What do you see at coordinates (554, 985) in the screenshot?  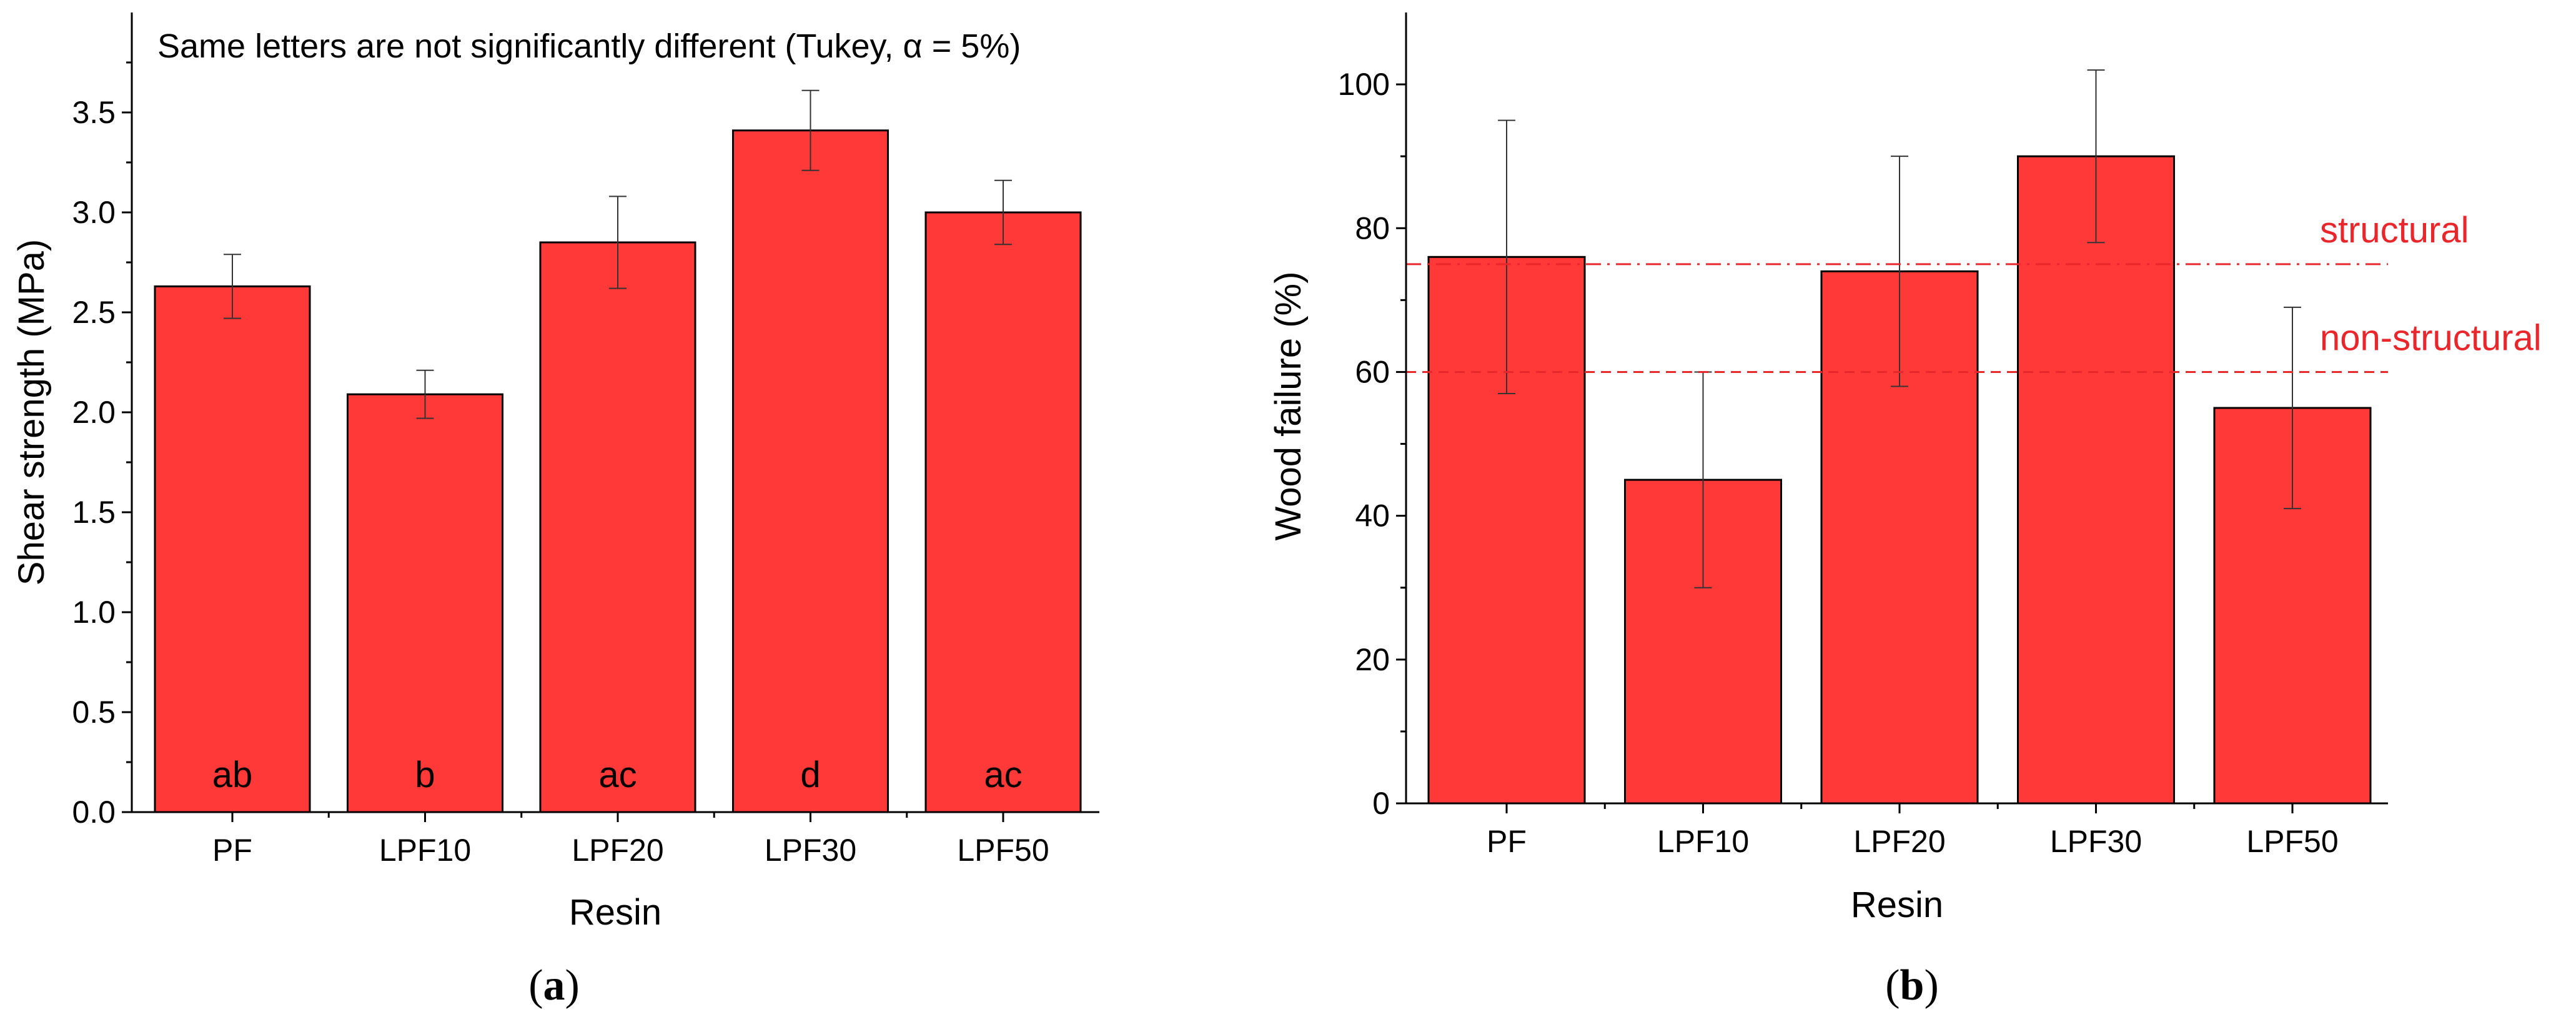 I see `panel-a-label: (a)` at bounding box center [554, 985].